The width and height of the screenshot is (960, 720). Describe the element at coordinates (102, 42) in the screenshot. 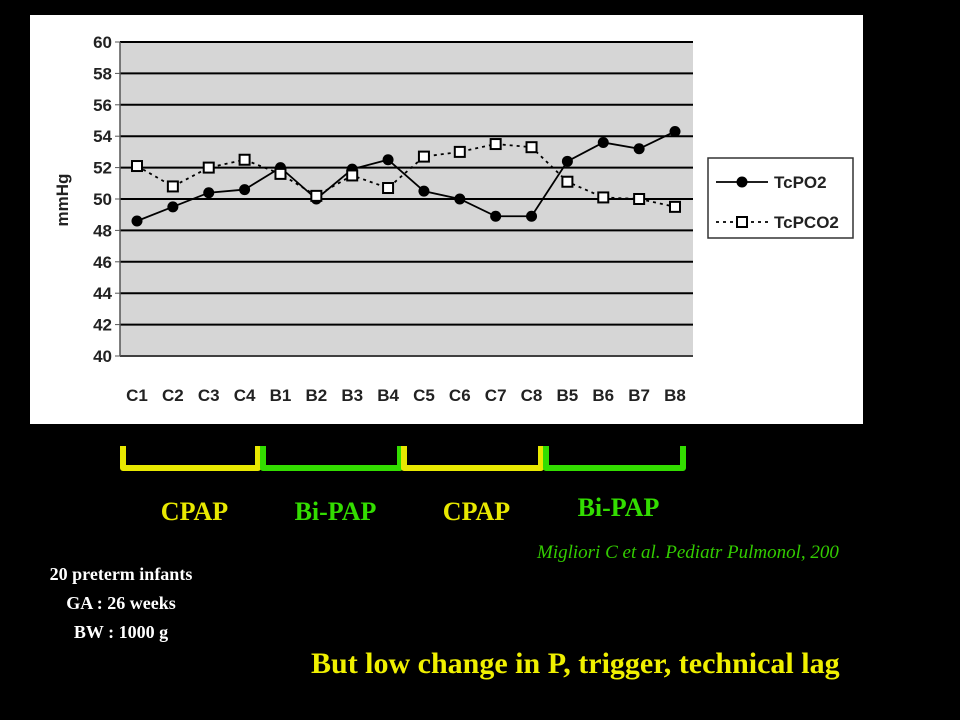

I see `y-tick-label: 60` at that location.